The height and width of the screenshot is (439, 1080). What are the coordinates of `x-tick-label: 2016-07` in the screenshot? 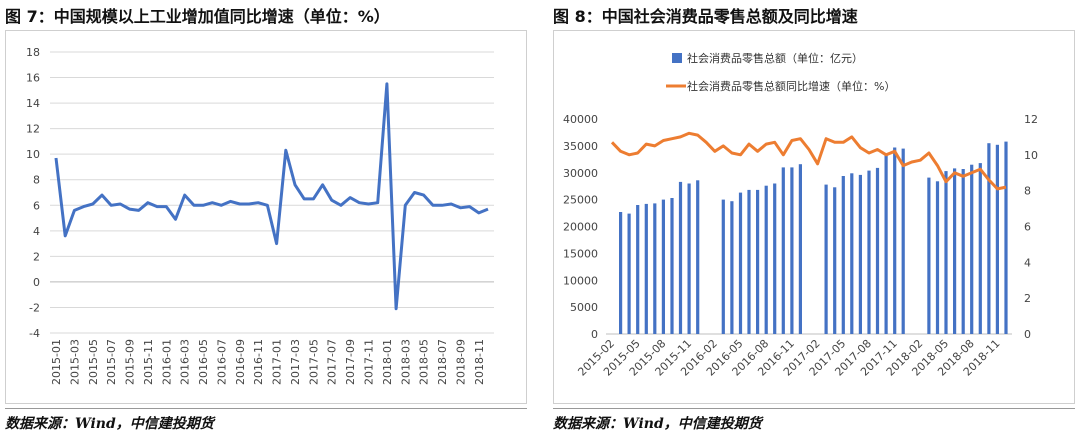 It's located at (221, 362).